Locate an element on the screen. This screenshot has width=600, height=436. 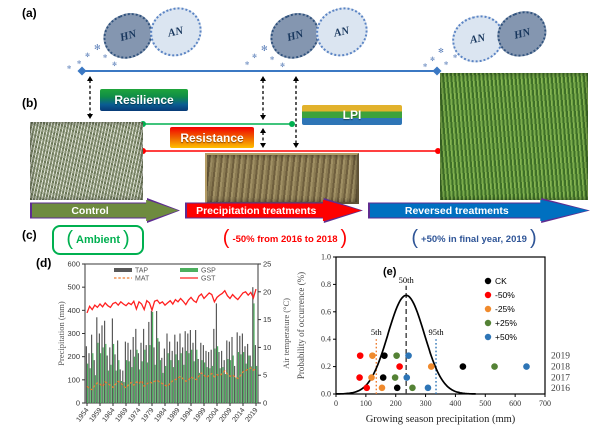
photo-control-plot is located at coordinates (86, 161).